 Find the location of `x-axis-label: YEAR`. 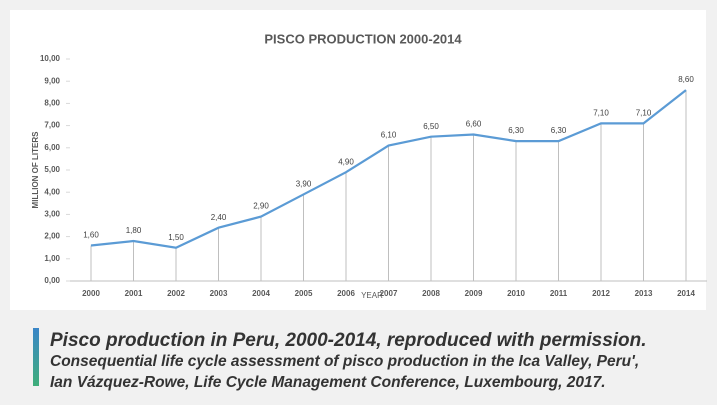

x-axis-label: YEAR is located at coordinates (372, 295).